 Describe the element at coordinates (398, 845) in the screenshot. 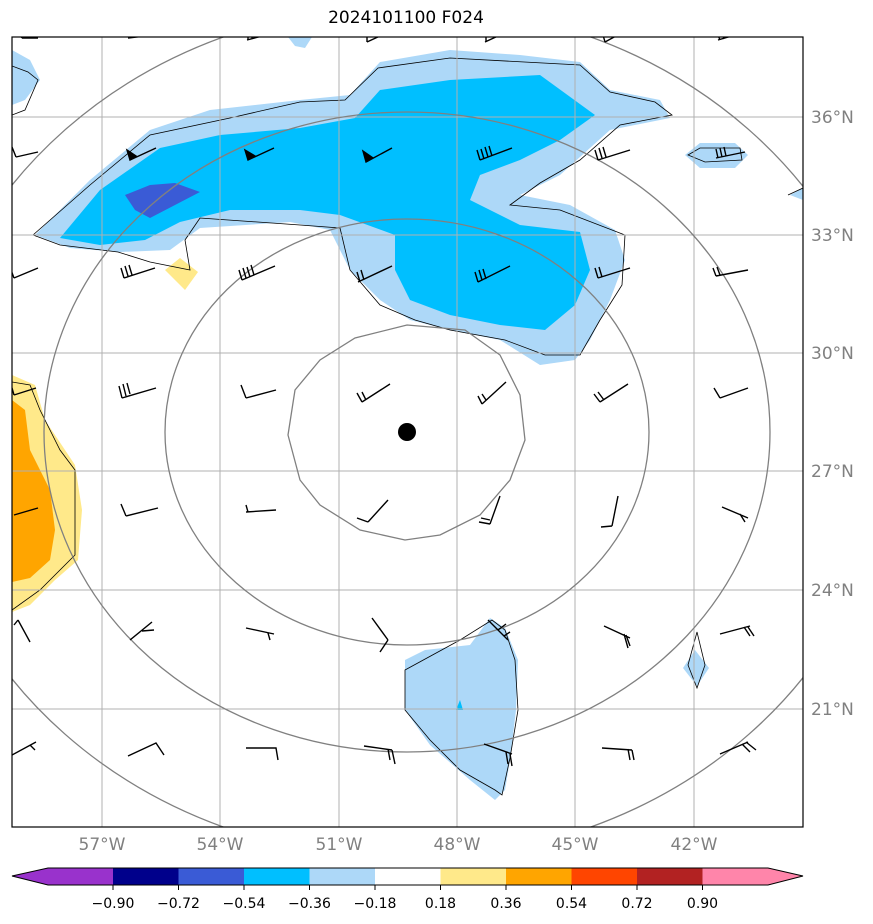

I see `longitude-labels: 57°W 54°W 51°W 48°W 45°W 42°W` at that location.